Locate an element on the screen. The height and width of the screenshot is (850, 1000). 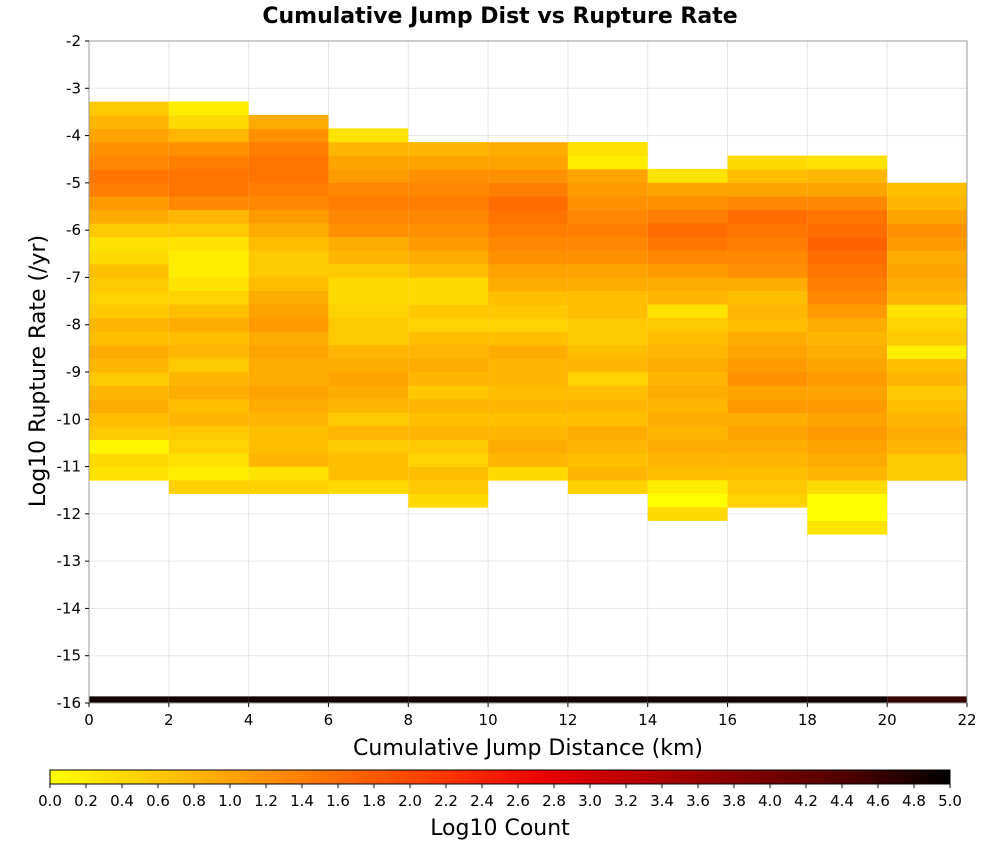
y-tick-label: -3 is located at coordinates (73, 88).